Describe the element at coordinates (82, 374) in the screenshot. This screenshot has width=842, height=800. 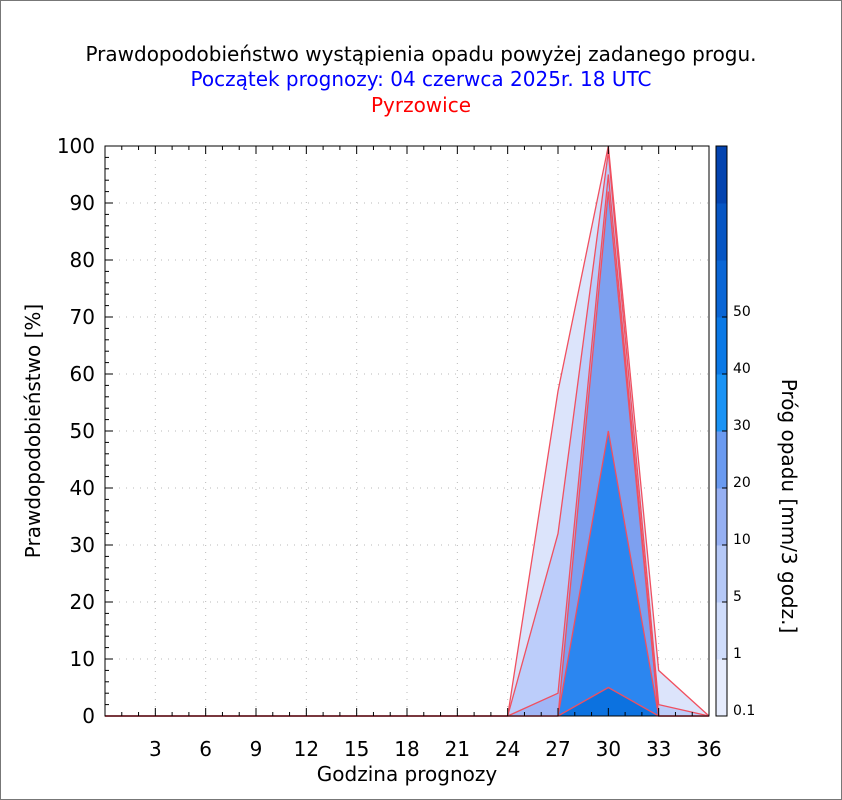
I see `y-tick-label: 60` at that location.